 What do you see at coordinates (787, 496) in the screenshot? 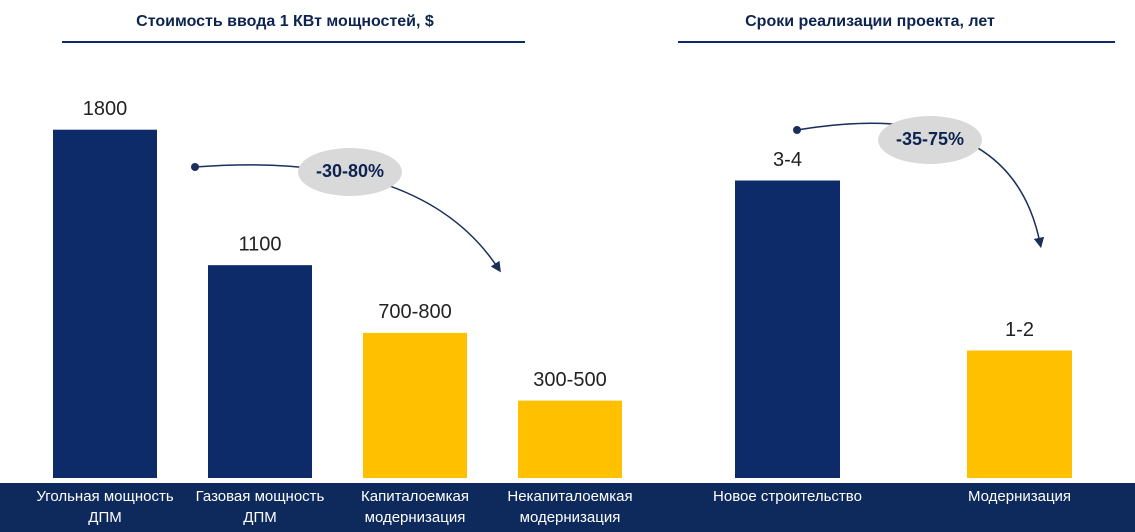
I see `category-label: Новое строительство` at bounding box center [787, 496].